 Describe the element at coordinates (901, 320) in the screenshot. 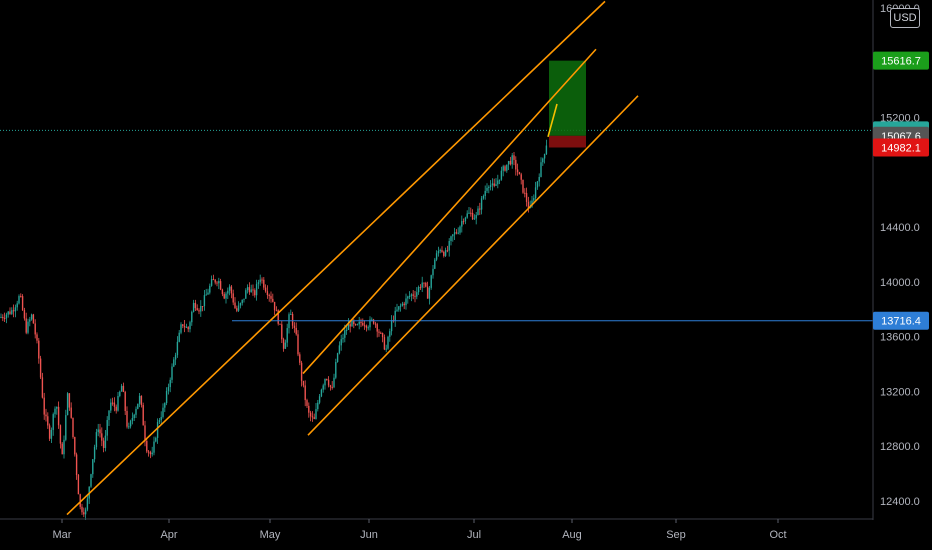

I see `price-badge` at that location.